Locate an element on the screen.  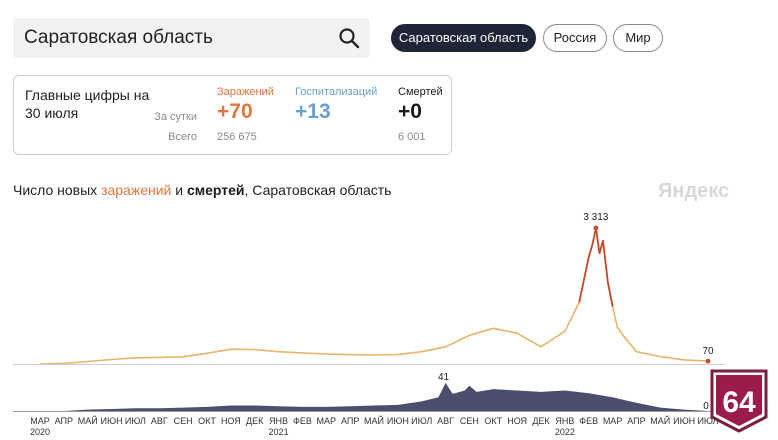
x-year-label: 2021 is located at coordinates (279, 432).